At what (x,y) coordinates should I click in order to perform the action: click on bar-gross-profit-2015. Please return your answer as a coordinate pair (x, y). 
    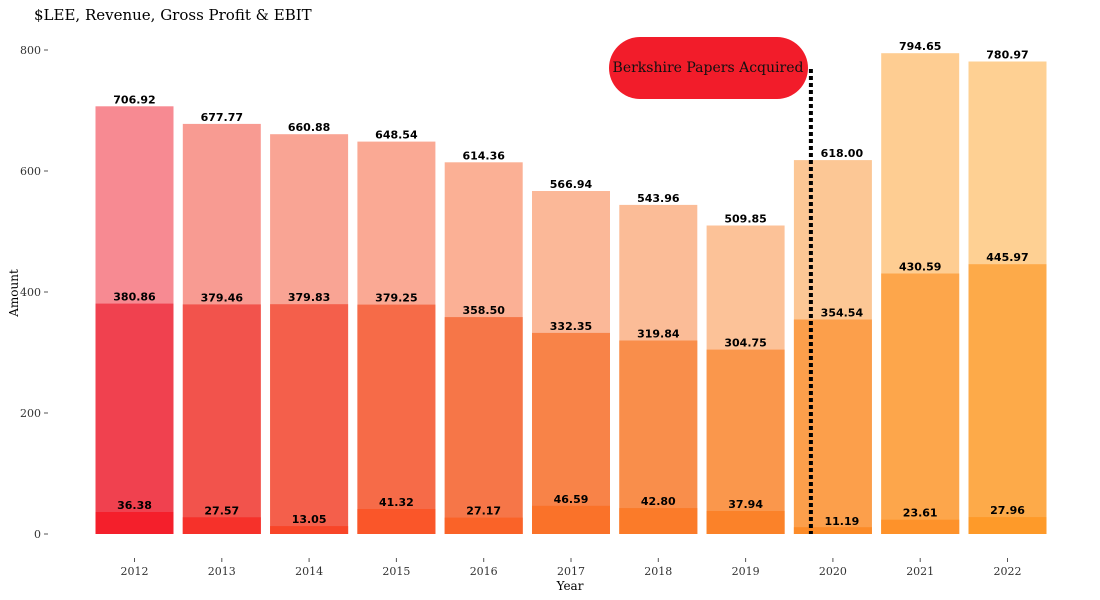
    Looking at the image, I should click on (396, 419).